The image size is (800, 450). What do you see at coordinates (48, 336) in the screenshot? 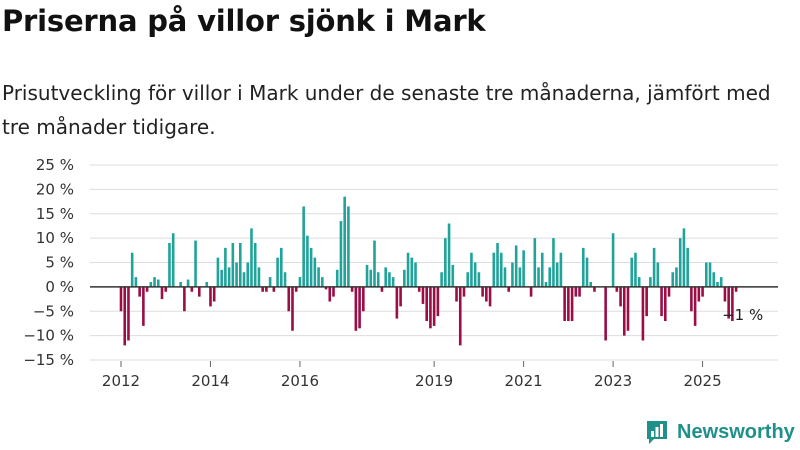
I see `y-tick-label: −10 %` at bounding box center [48, 336].